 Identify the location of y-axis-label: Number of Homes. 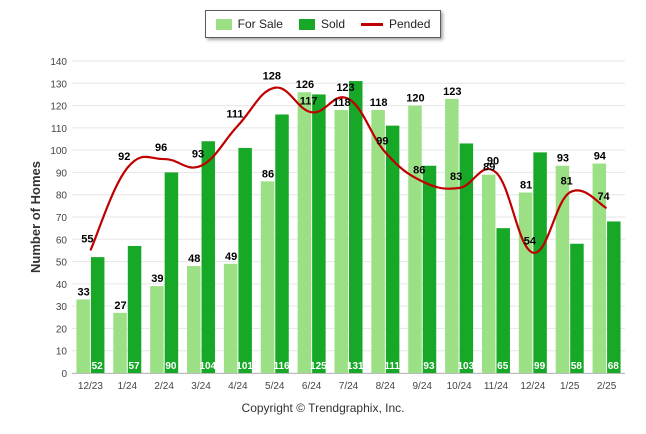
(35, 217).